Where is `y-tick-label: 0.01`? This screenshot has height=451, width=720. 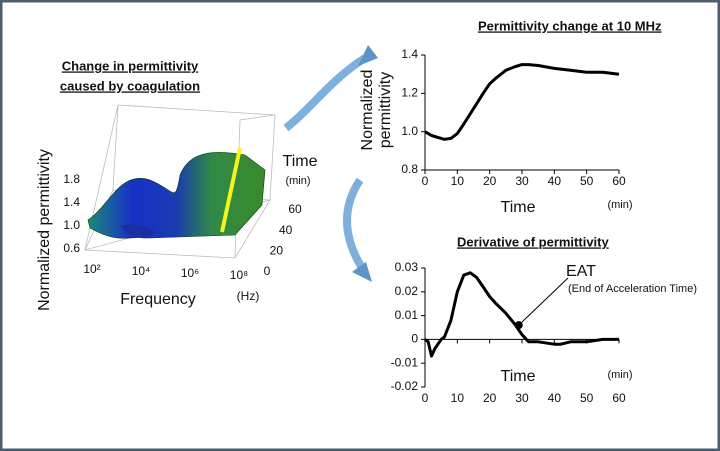 y-tick-label: 0.01 is located at coordinates (407, 315).